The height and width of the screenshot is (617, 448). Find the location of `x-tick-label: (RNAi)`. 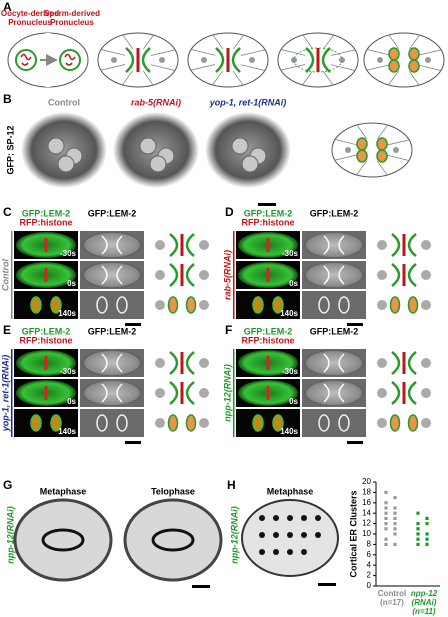

x-tick-label: (RNAi) is located at coordinates (424, 602).